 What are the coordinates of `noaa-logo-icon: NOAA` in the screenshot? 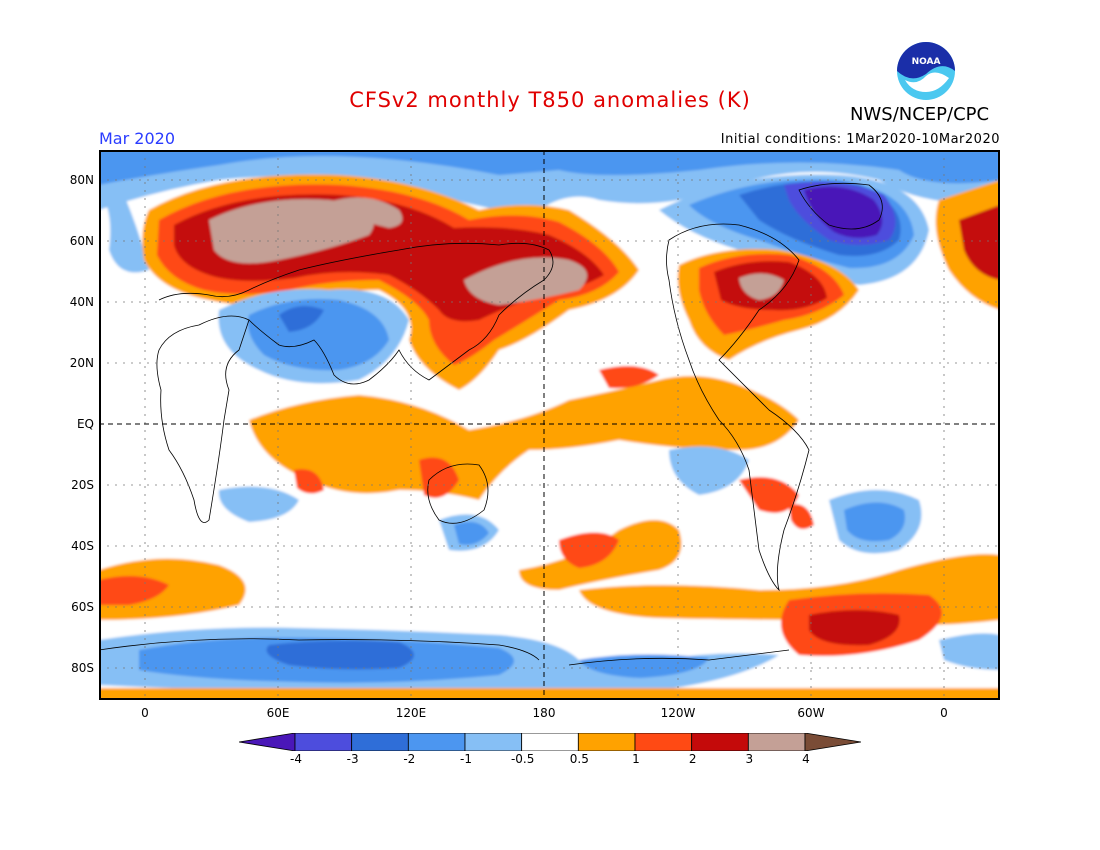 It's located at (926, 71).